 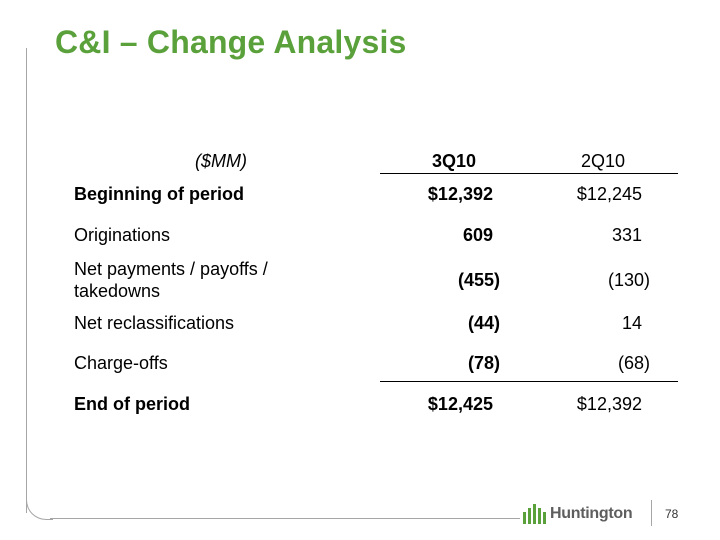 I want to click on column-header-3q10: 3Q10, so click(x=454, y=161).